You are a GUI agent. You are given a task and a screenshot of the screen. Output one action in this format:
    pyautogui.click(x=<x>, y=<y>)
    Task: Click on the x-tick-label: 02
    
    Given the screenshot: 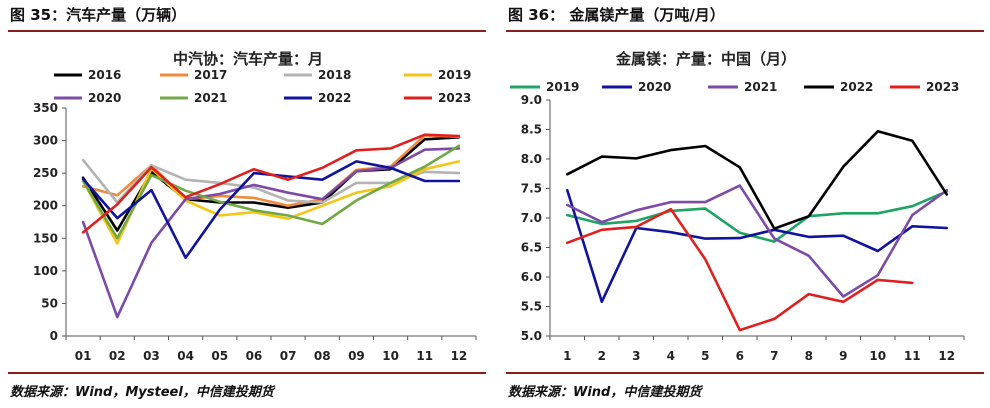 What is the action you would take?
    pyautogui.click(x=117, y=356)
    